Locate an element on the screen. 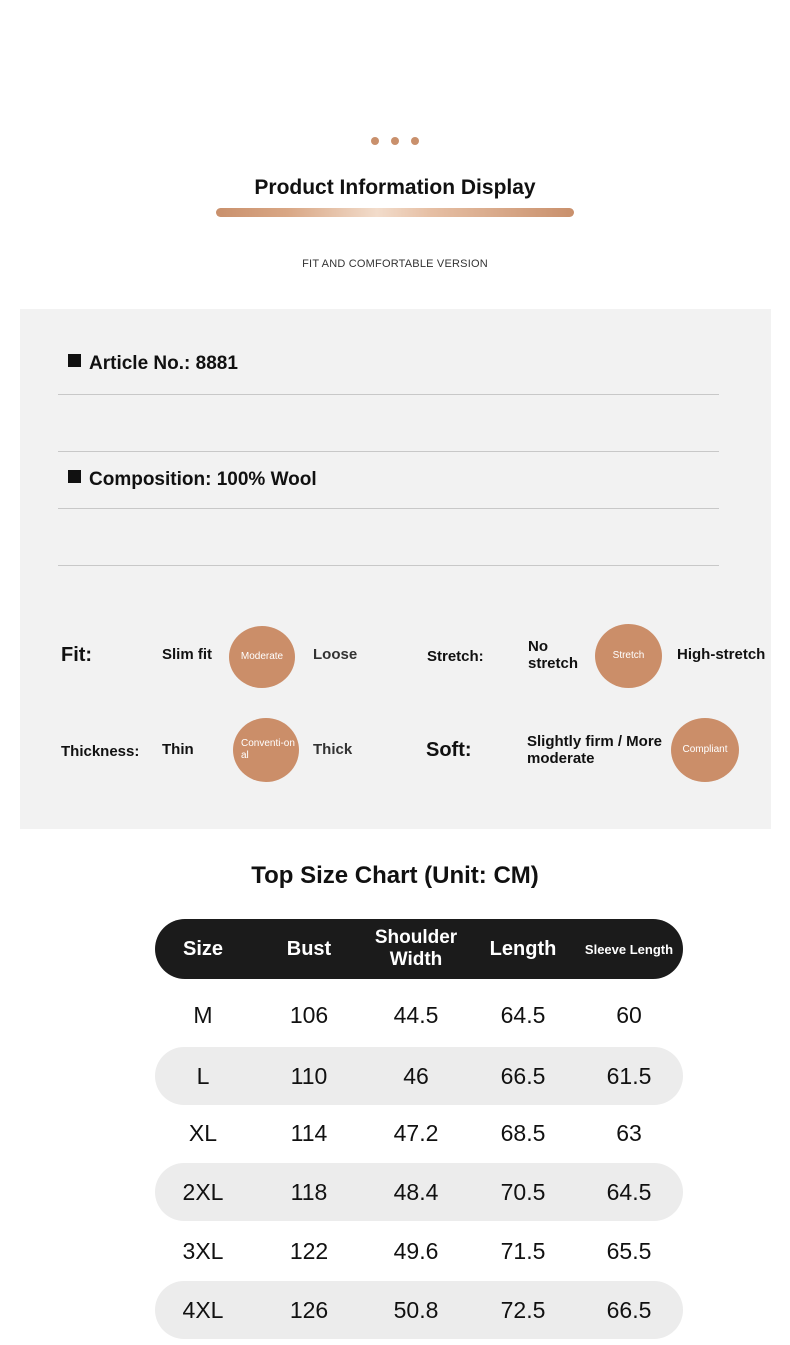  table-cell: 2XL is located at coordinates (203, 1191).